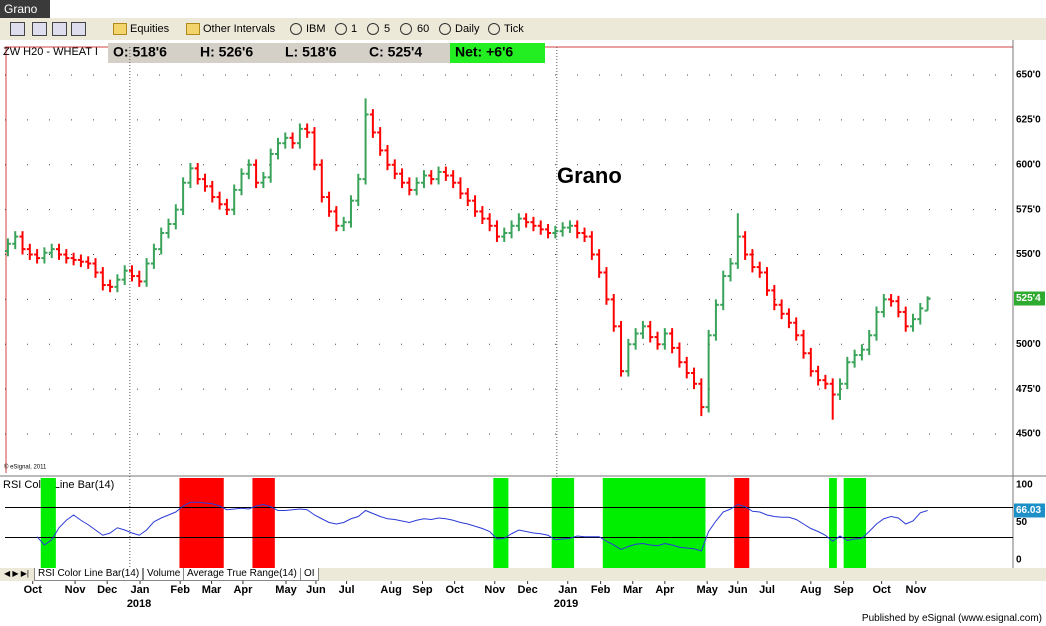  I want to click on y-tick-label: 625'0, so click(1028, 120).